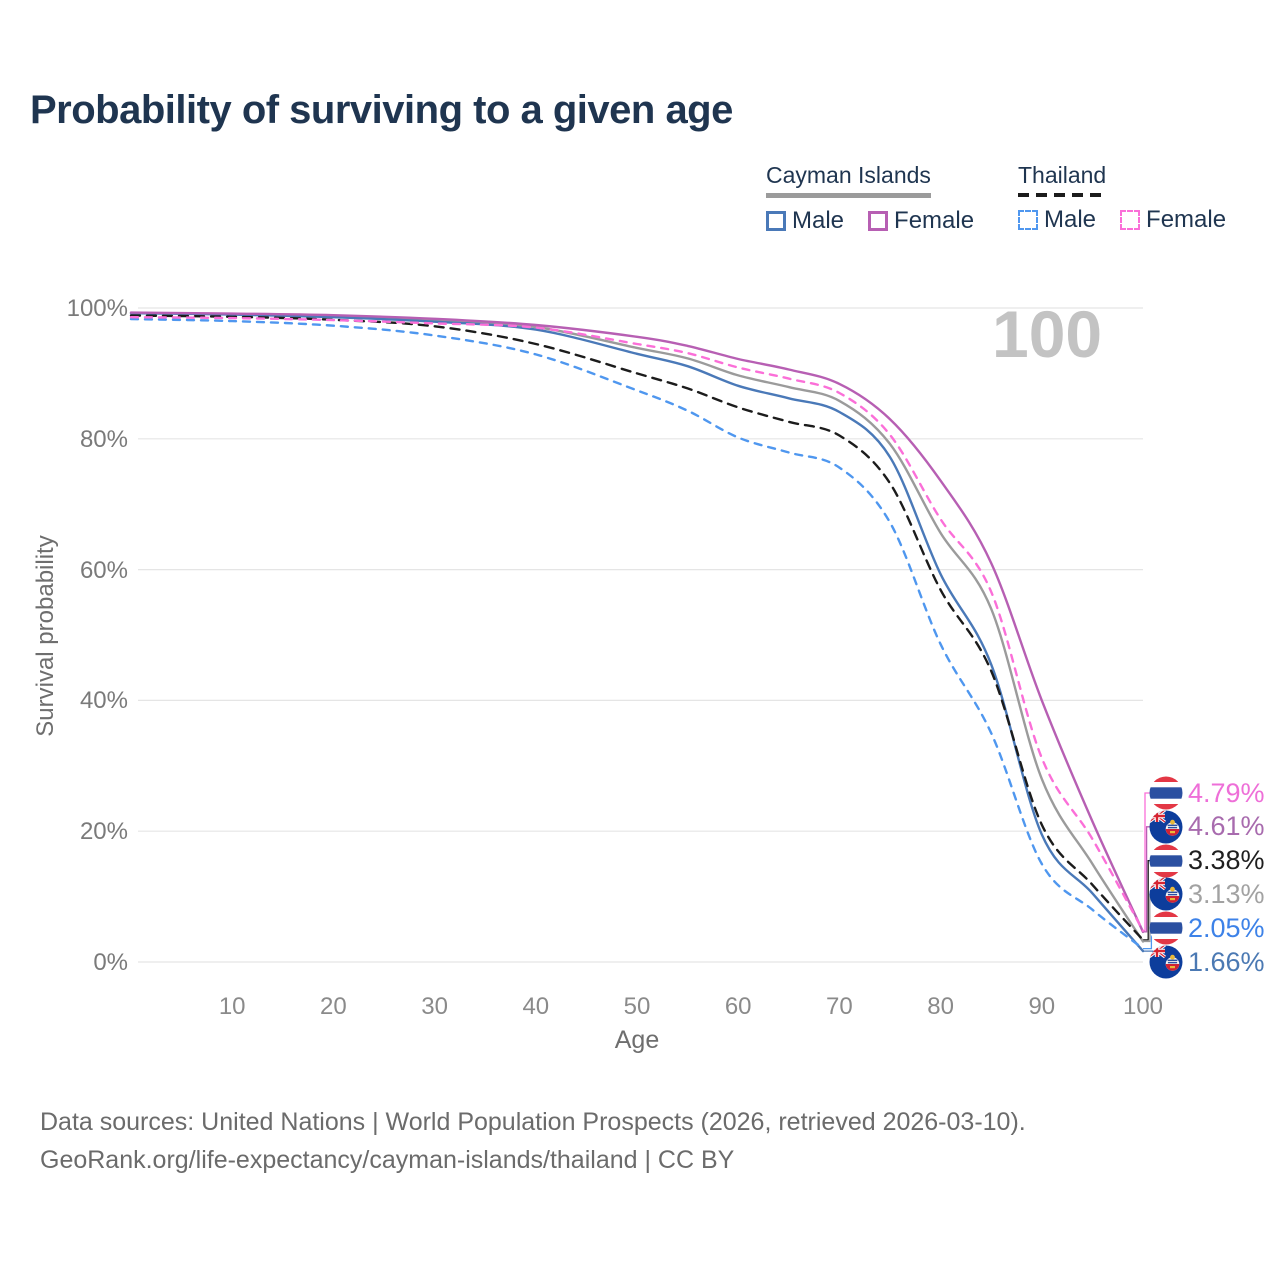 This screenshot has width=1280, height=1280. What do you see at coordinates (848, 195) in the screenshot?
I see `legend-underline-cayman` at bounding box center [848, 195].